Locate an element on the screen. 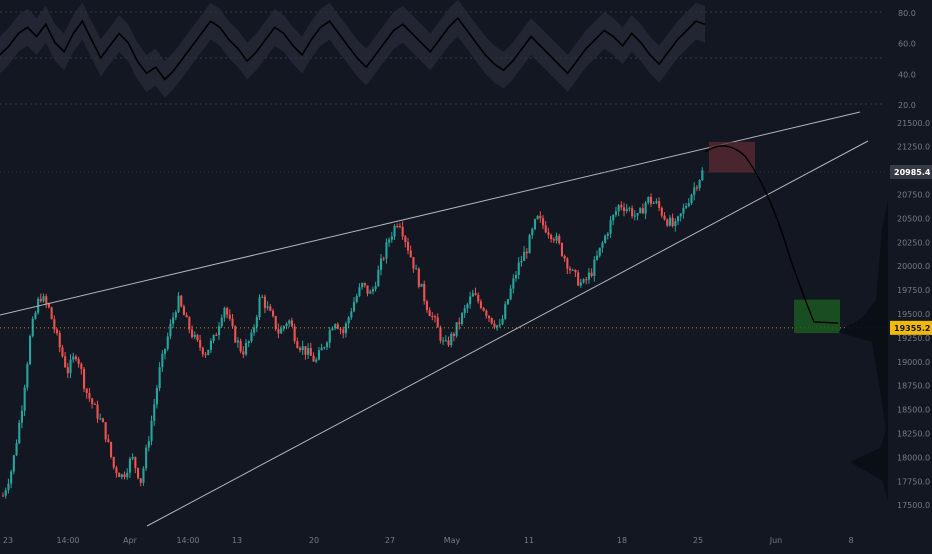  current-price-tag is located at coordinates (911, 171).